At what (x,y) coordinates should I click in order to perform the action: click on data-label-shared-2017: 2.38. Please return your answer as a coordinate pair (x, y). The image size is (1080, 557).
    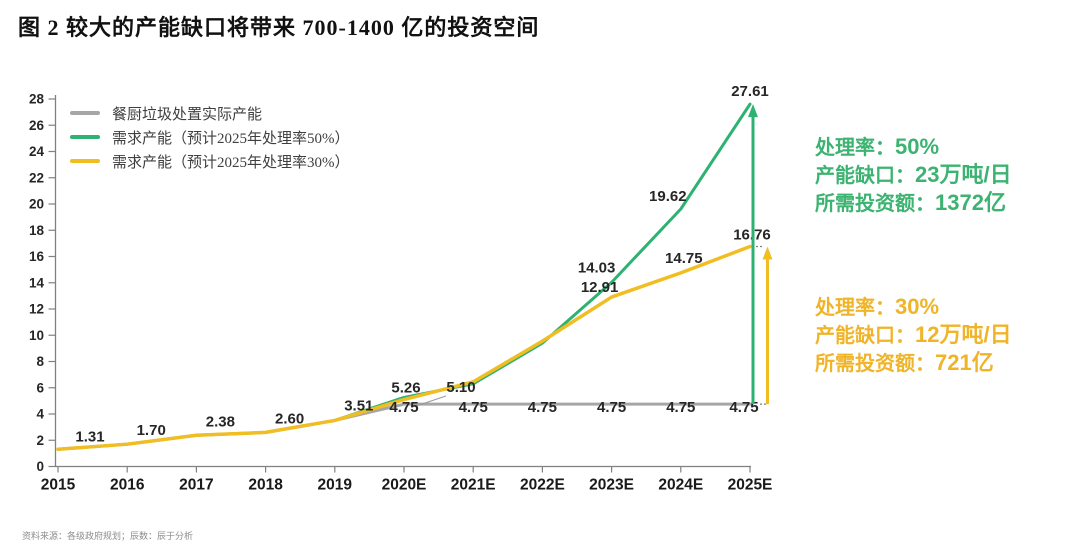
    Looking at the image, I should click on (220, 421).